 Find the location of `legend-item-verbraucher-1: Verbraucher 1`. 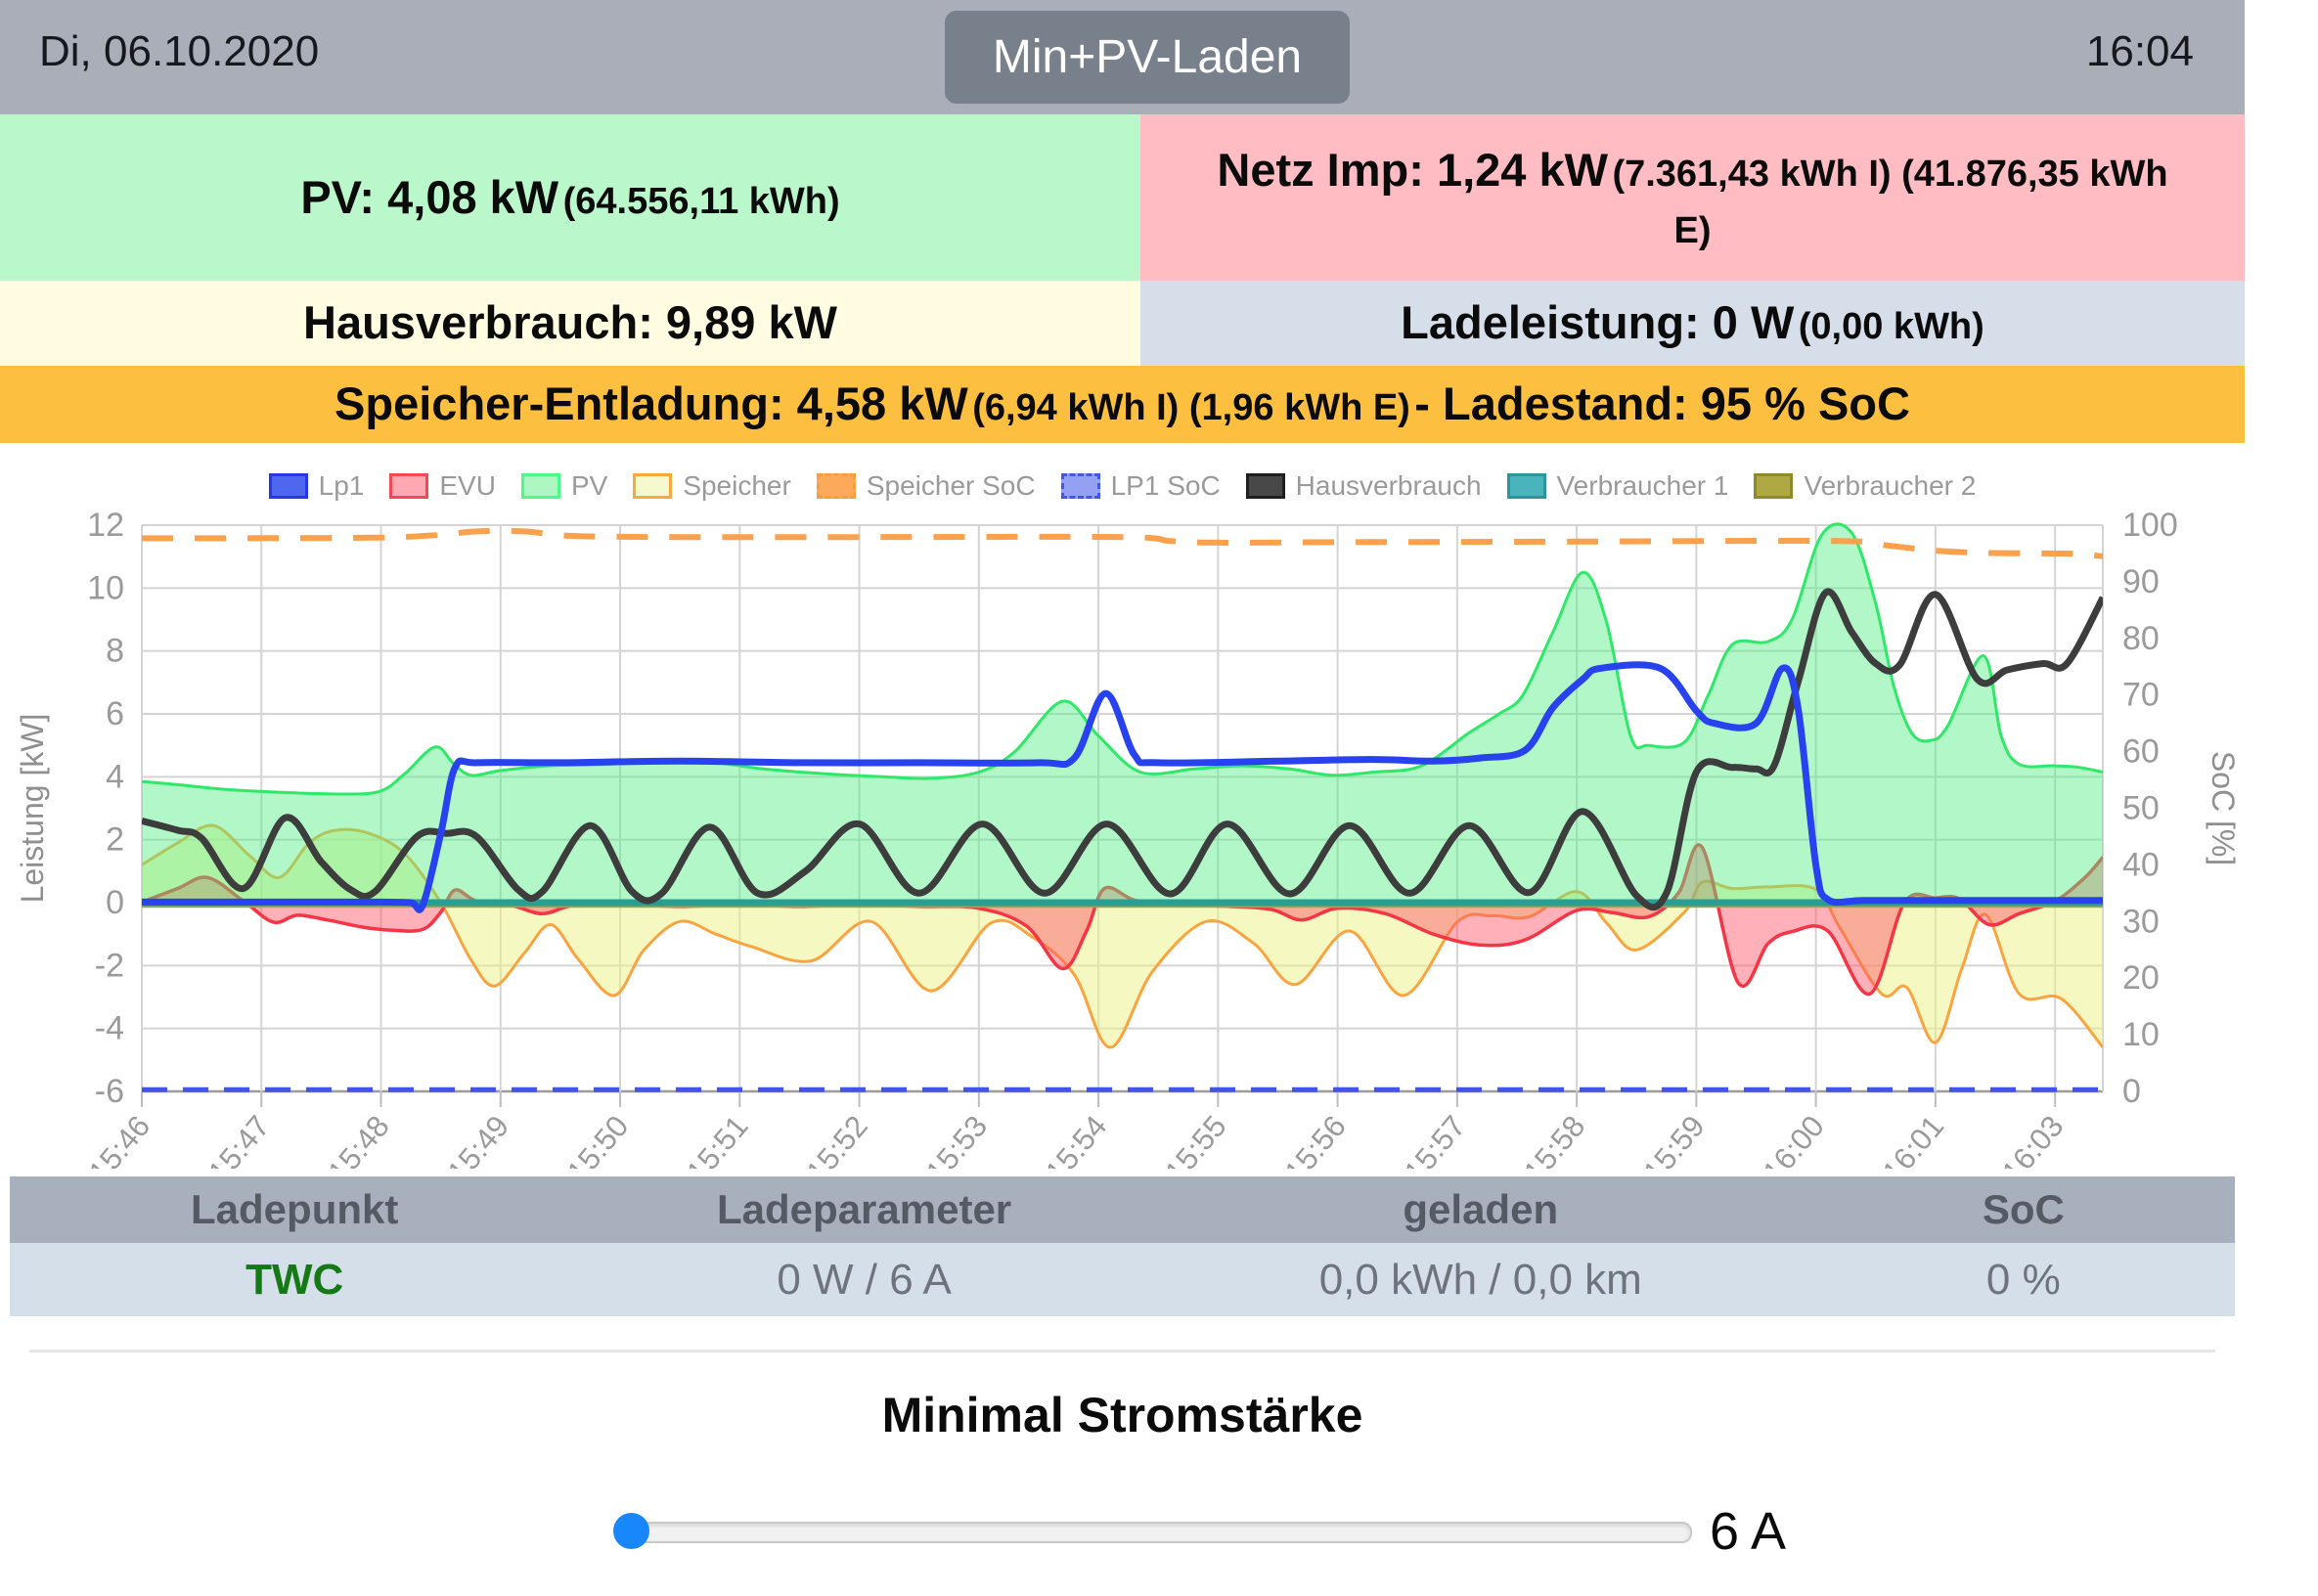

legend-item-verbraucher-1: Verbraucher 1 is located at coordinates (1617, 486).